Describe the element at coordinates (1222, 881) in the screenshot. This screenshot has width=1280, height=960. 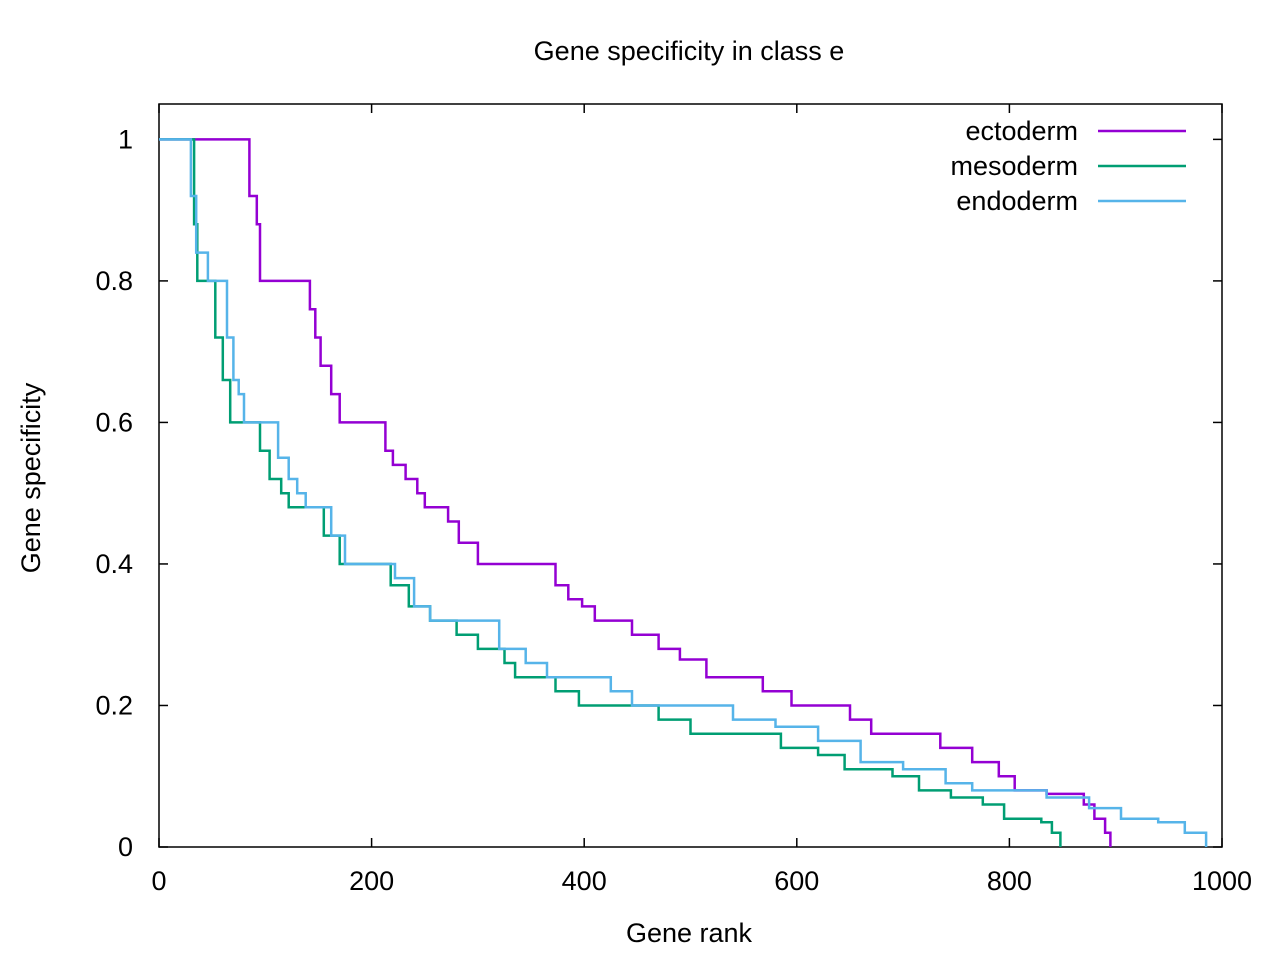
I see `x-tick-label: 1000` at that location.